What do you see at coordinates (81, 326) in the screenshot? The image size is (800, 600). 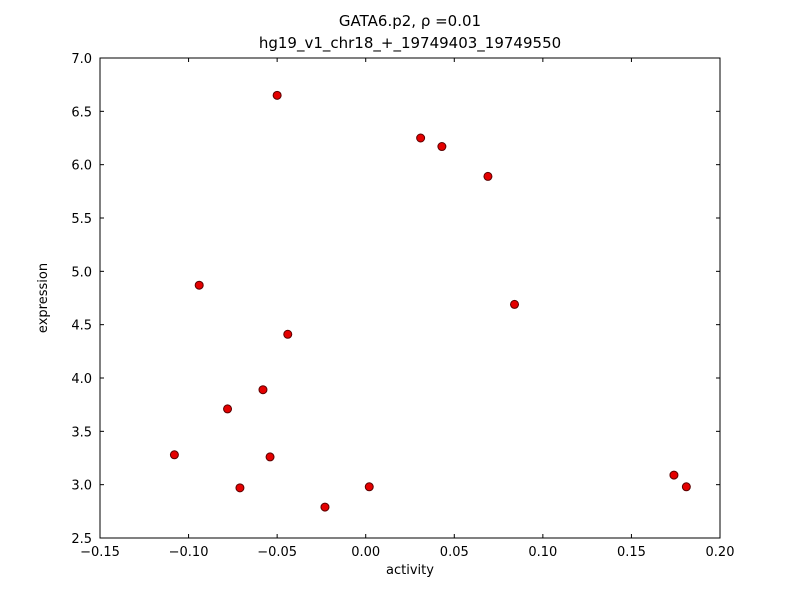 I see `y-tick-label: 4.5` at bounding box center [81, 326].